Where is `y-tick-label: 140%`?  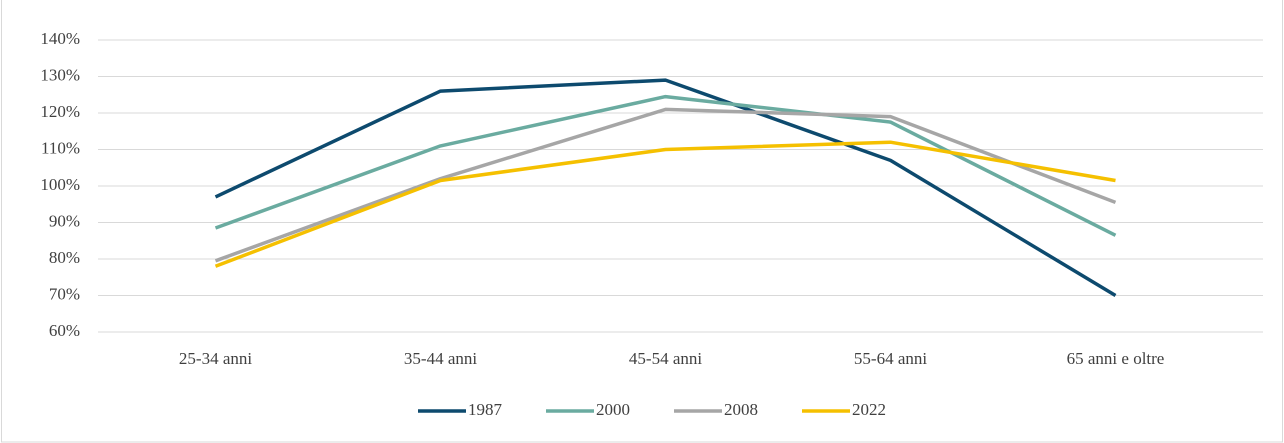 y-tick-label: 140% is located at coordinates (60, 38).